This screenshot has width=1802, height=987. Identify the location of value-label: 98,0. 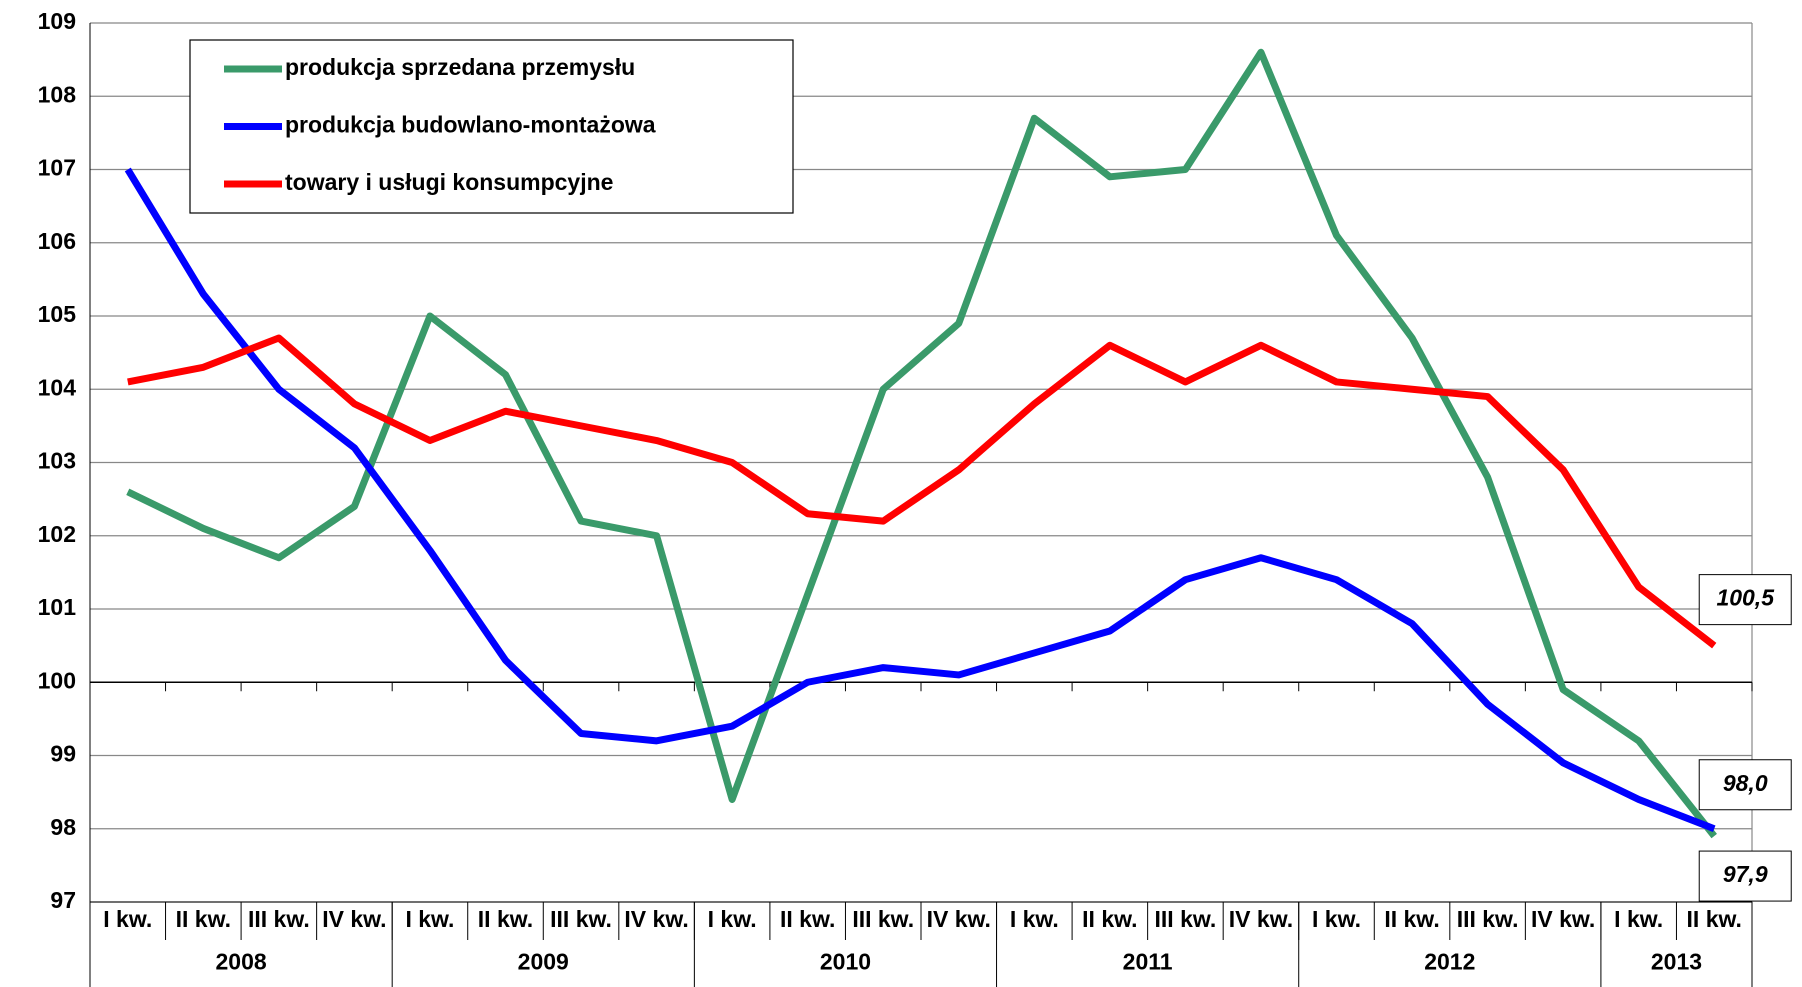
(1745, 783).